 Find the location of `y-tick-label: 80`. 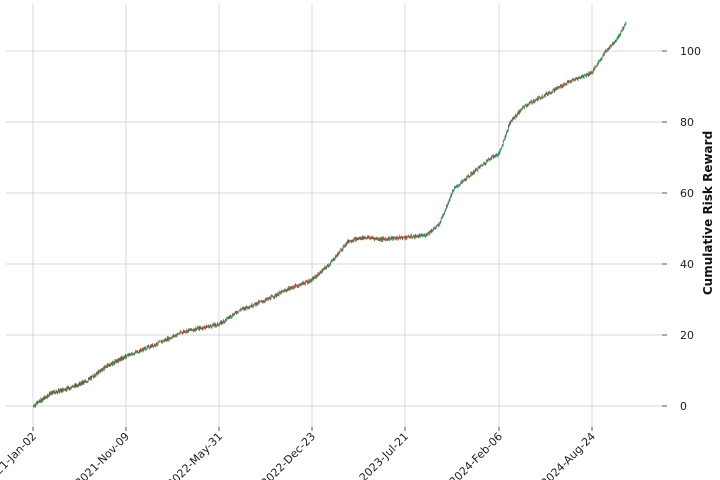

y-tick-label: 80 is located at coordinates (687, 122).